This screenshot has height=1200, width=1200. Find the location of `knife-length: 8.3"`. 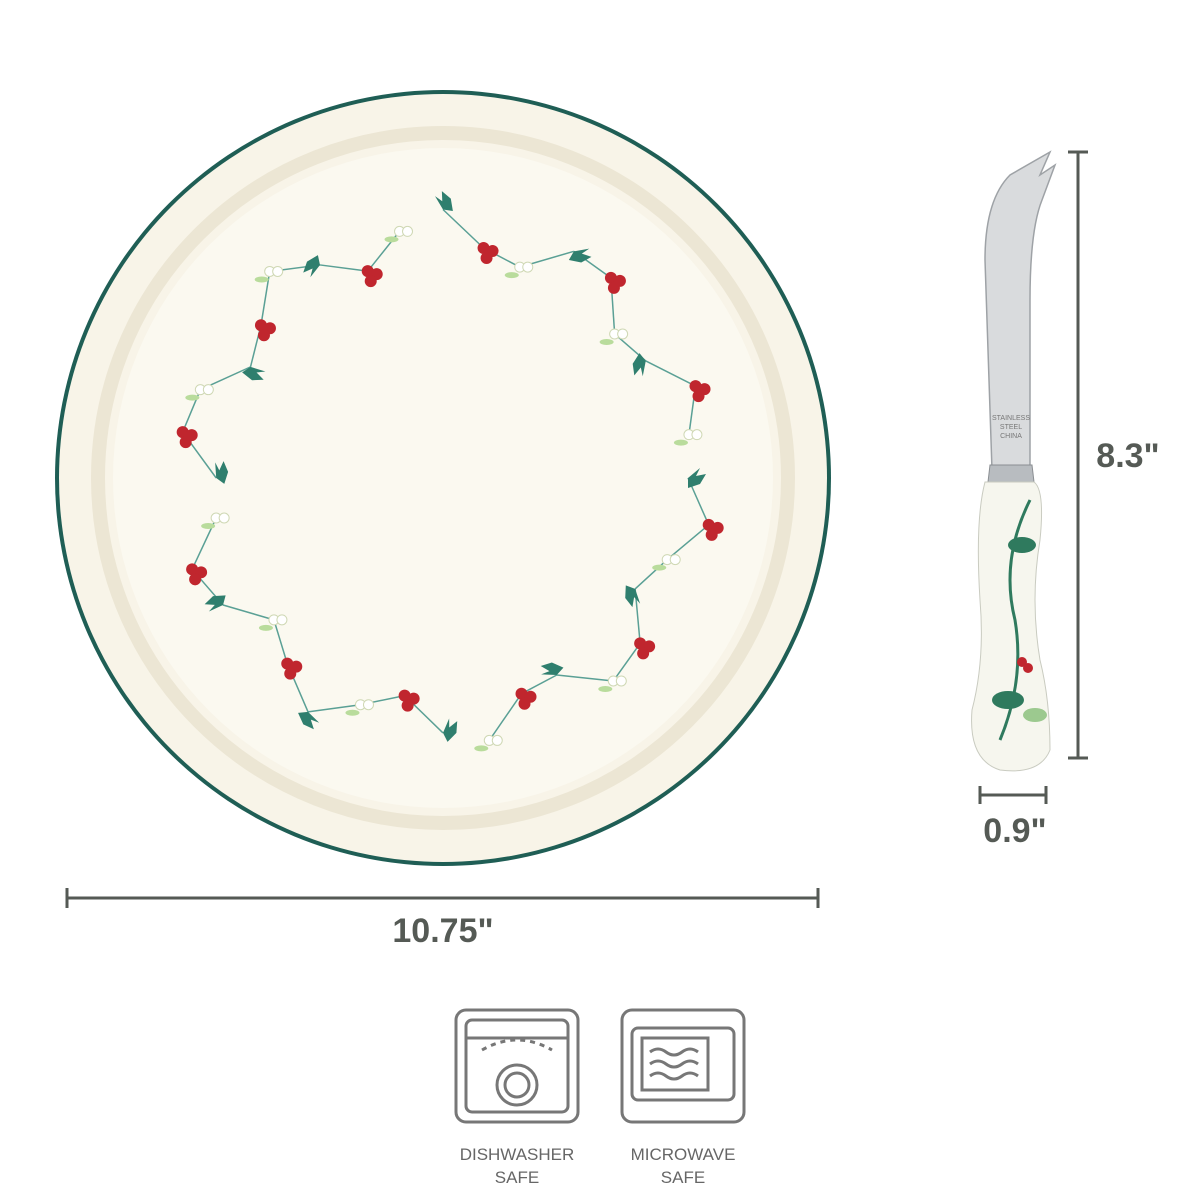

knife-length: 8.3" is located at coordinates (1127, 456).